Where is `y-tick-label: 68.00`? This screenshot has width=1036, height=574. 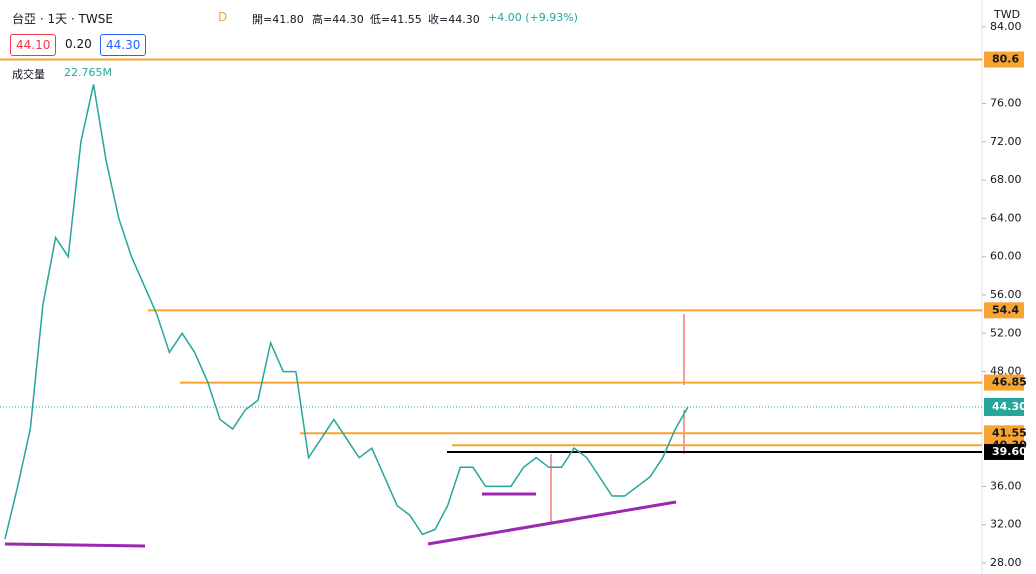 y-tick-label: 68.00 is located at coordinates (1006, 179).